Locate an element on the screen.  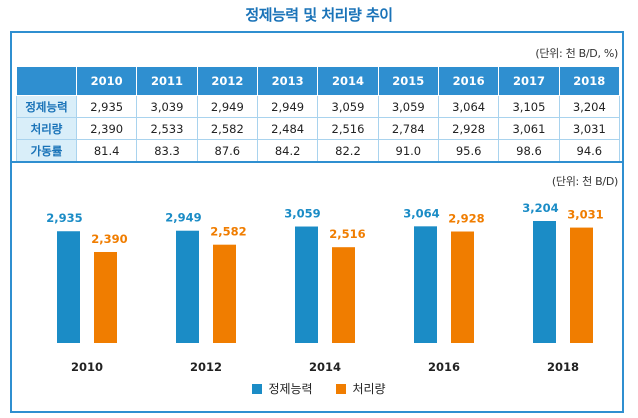
year-header: 2010 is located at coordinates (106, 81).